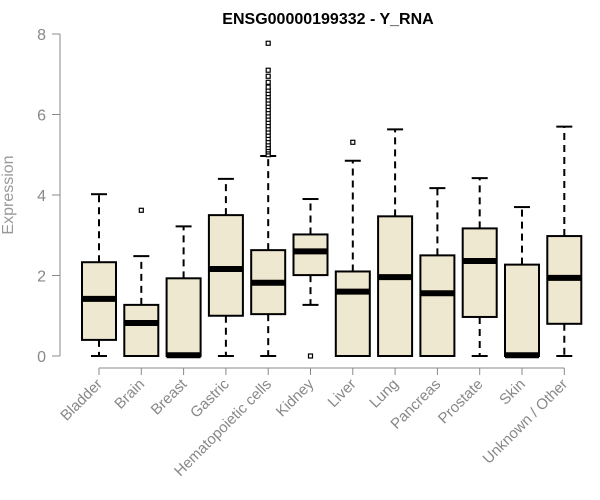 This screenshot has height=500, width=600. I want to click on y-tick-label: 6, so click(41, 116).